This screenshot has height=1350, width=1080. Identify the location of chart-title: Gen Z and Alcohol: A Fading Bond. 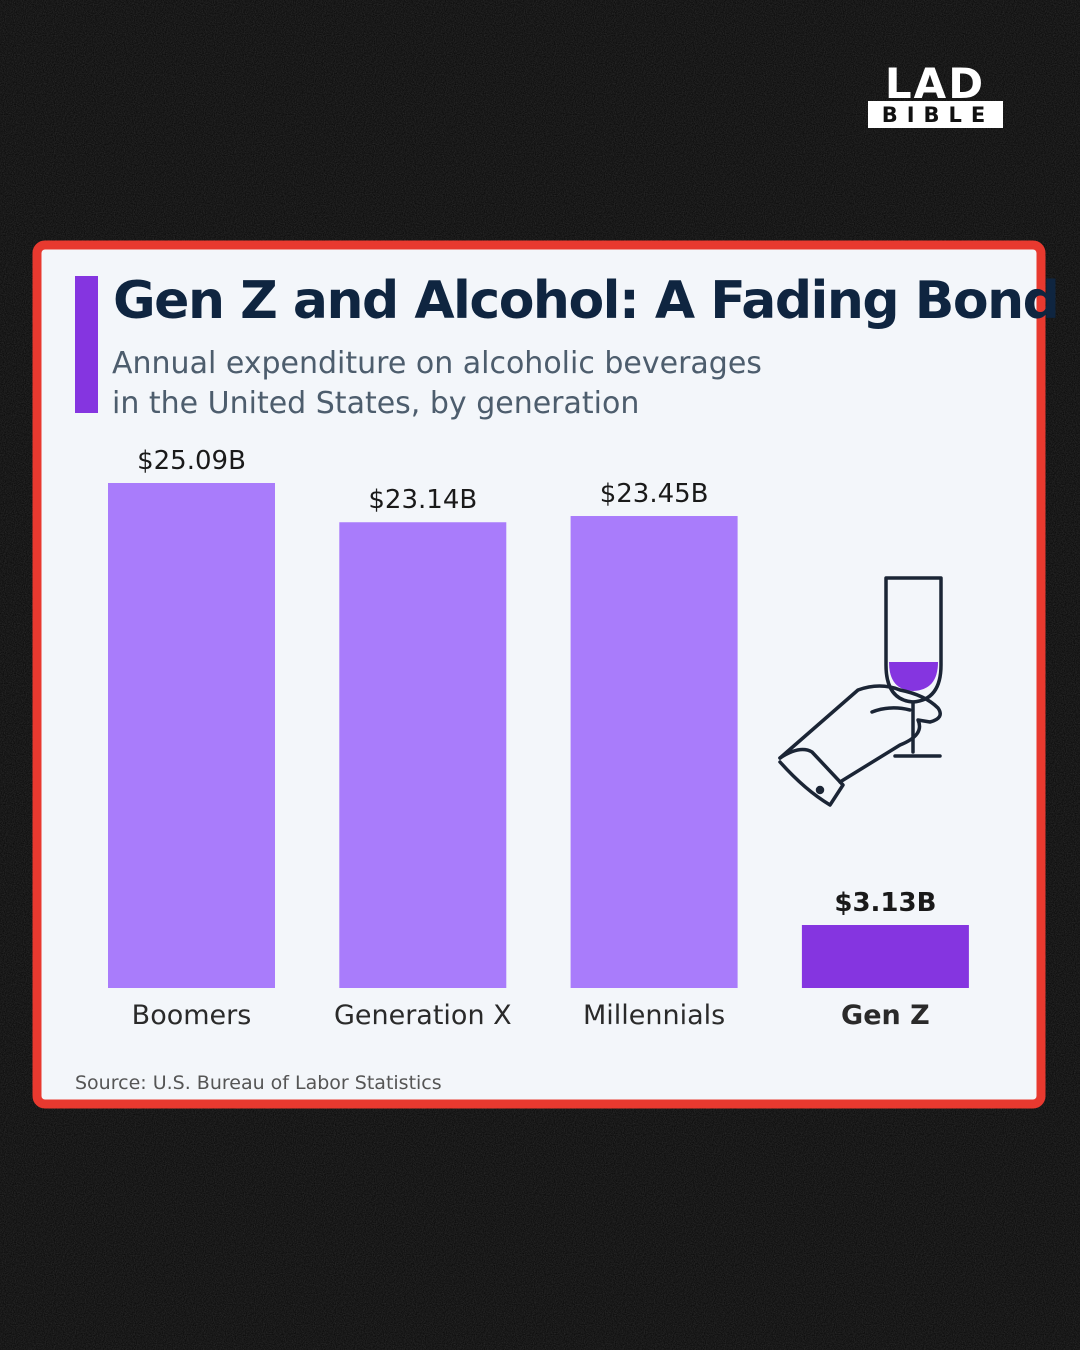
(585, 301).